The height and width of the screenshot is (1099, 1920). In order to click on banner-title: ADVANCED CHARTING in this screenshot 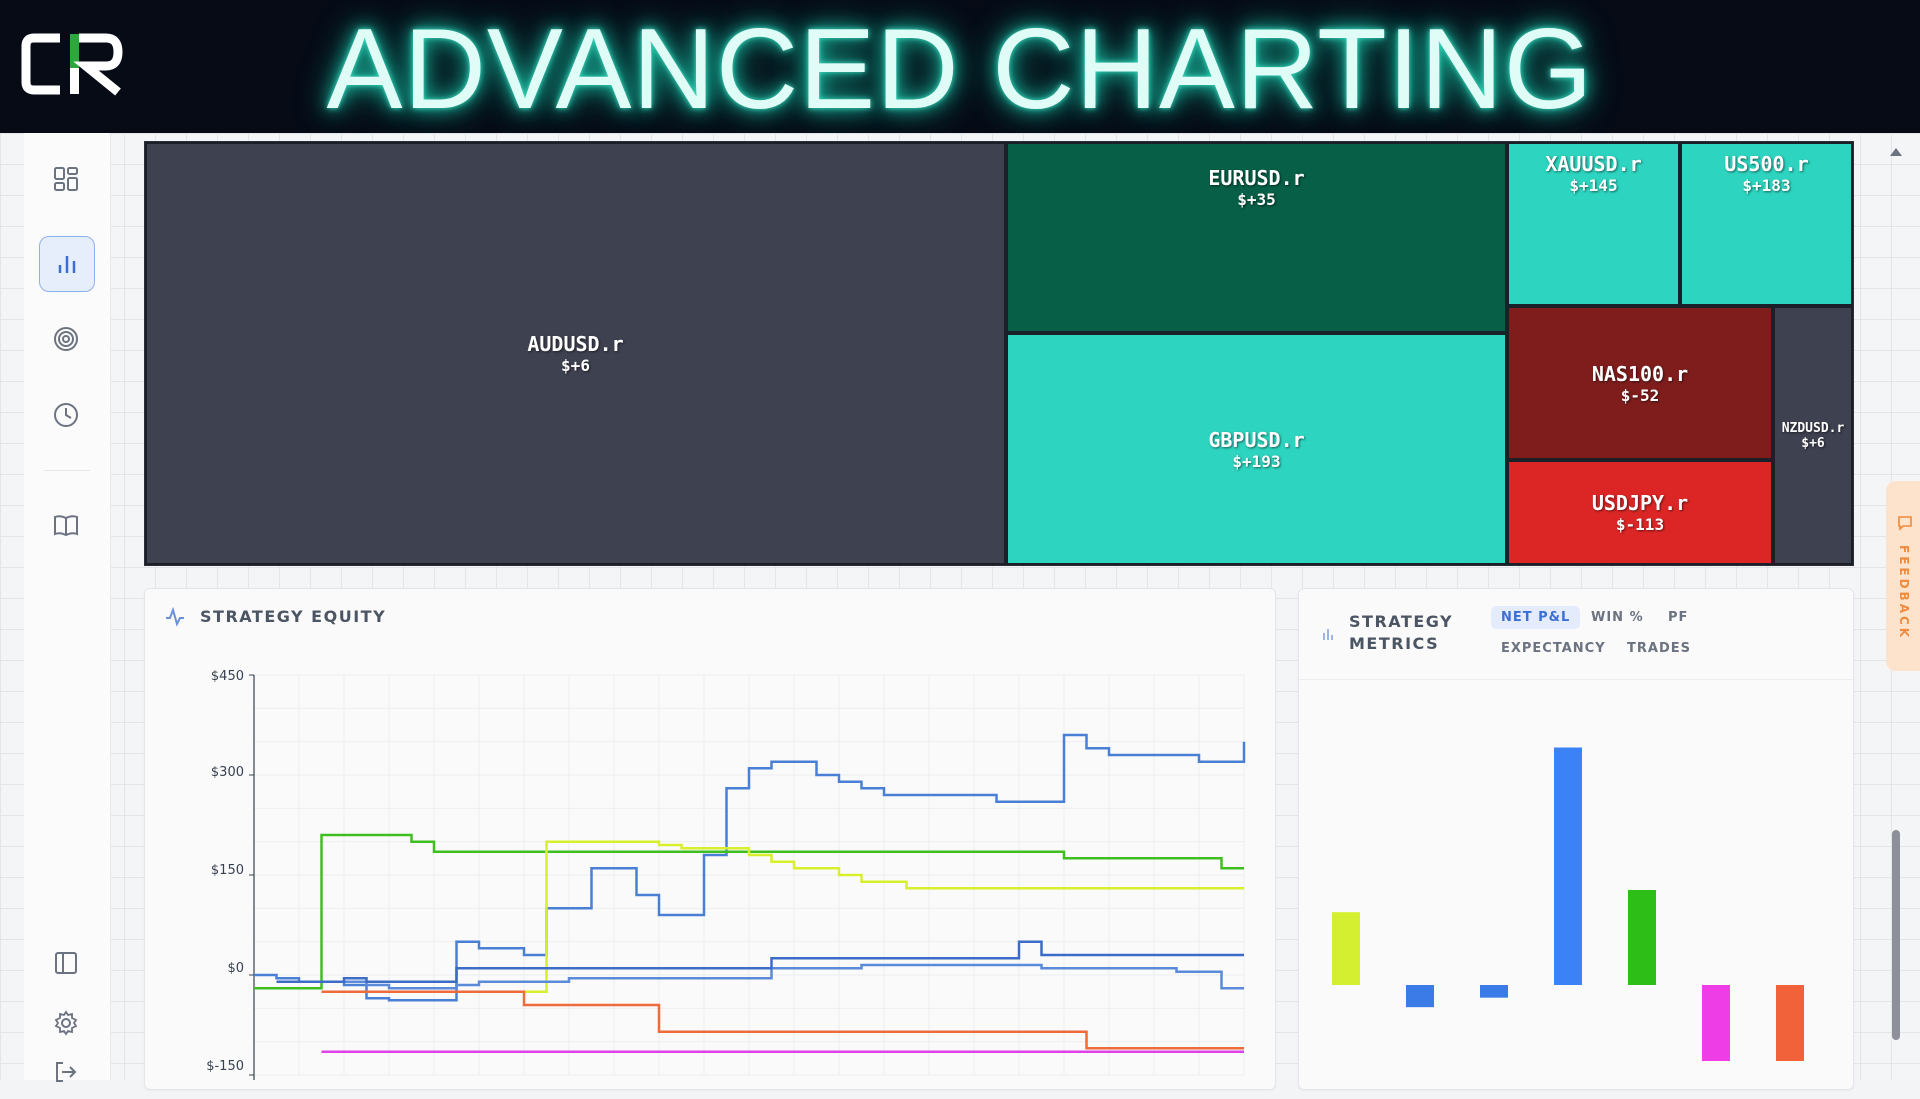, I will do `click(960, 69)`.